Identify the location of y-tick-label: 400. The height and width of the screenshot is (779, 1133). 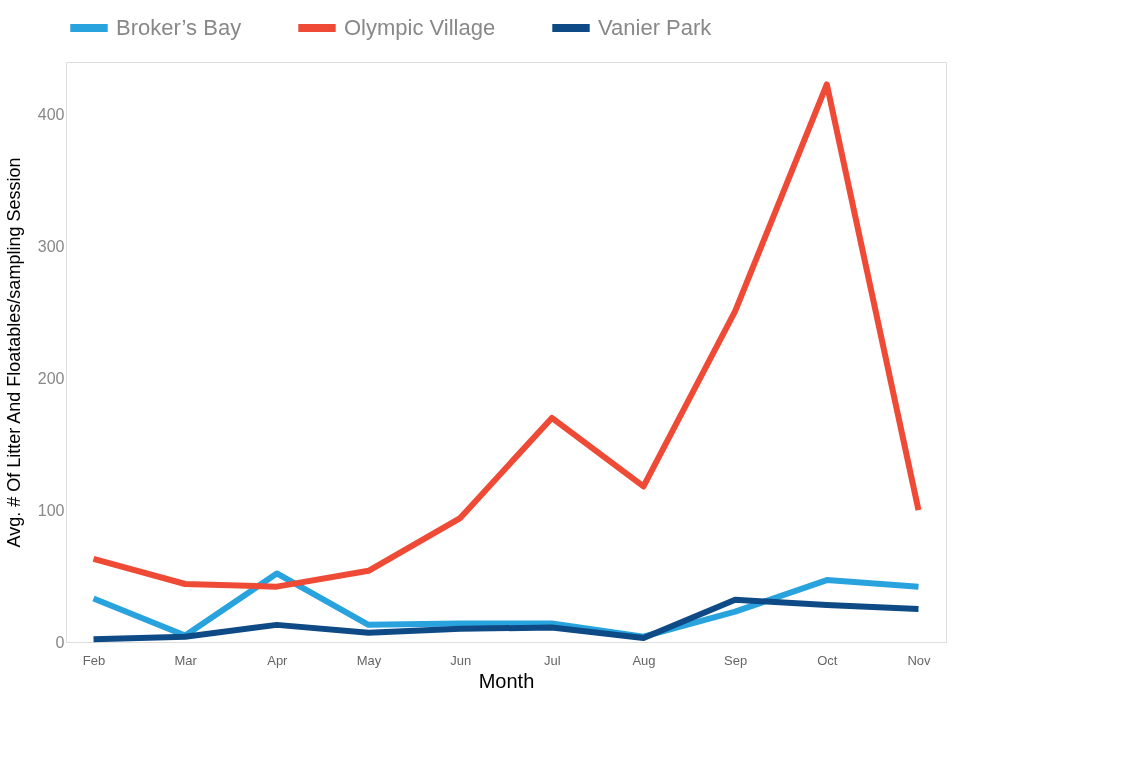
(51, 115).